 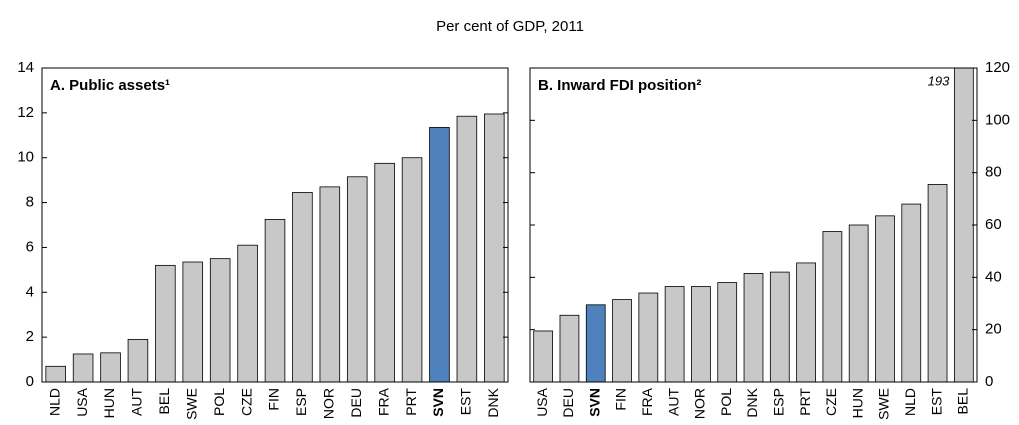 I want to click on y-tick-label: 60, so click(x=993, y=224).